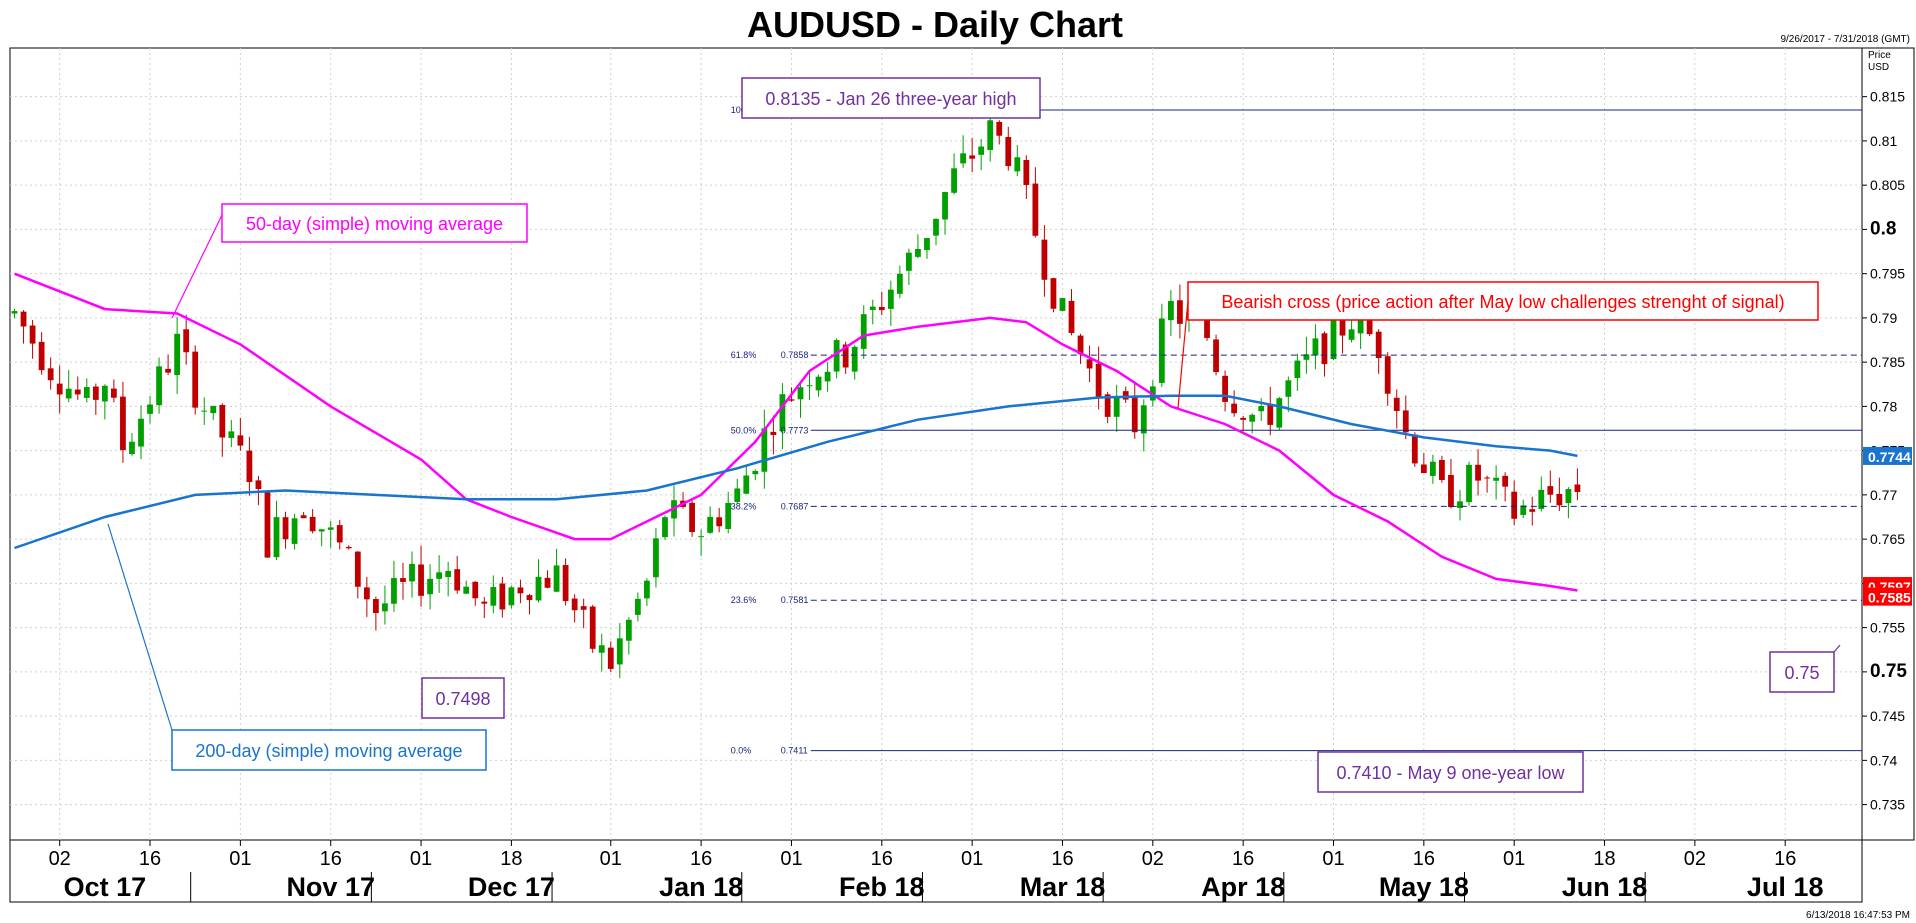 This screenshot has width=1916, height=923. What do you see at coordinates (1845, 39) in the screenshot?
I see `date-range: 9/26/2017 - 7/31/2018 (GMT)` at bounding box center [1845, 39].